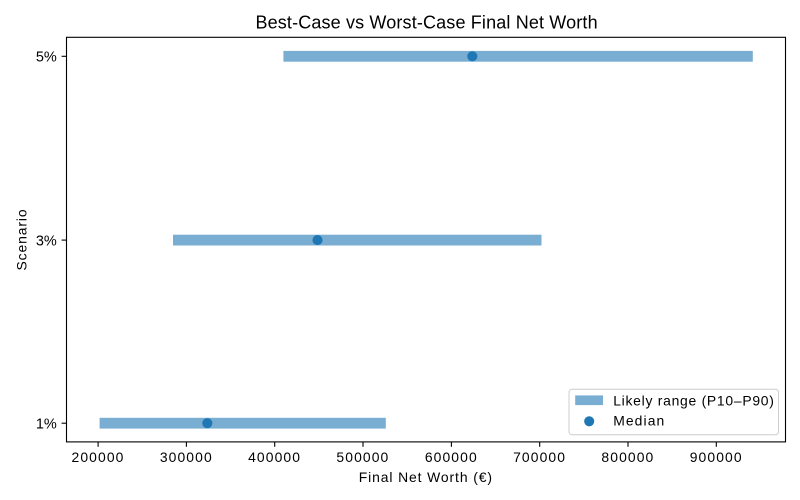 The height and width of the screenshot is (500, 800). Describe the element at coordinates (716, 457) in the screenshot. I see `svg-text: 900000` at that location.